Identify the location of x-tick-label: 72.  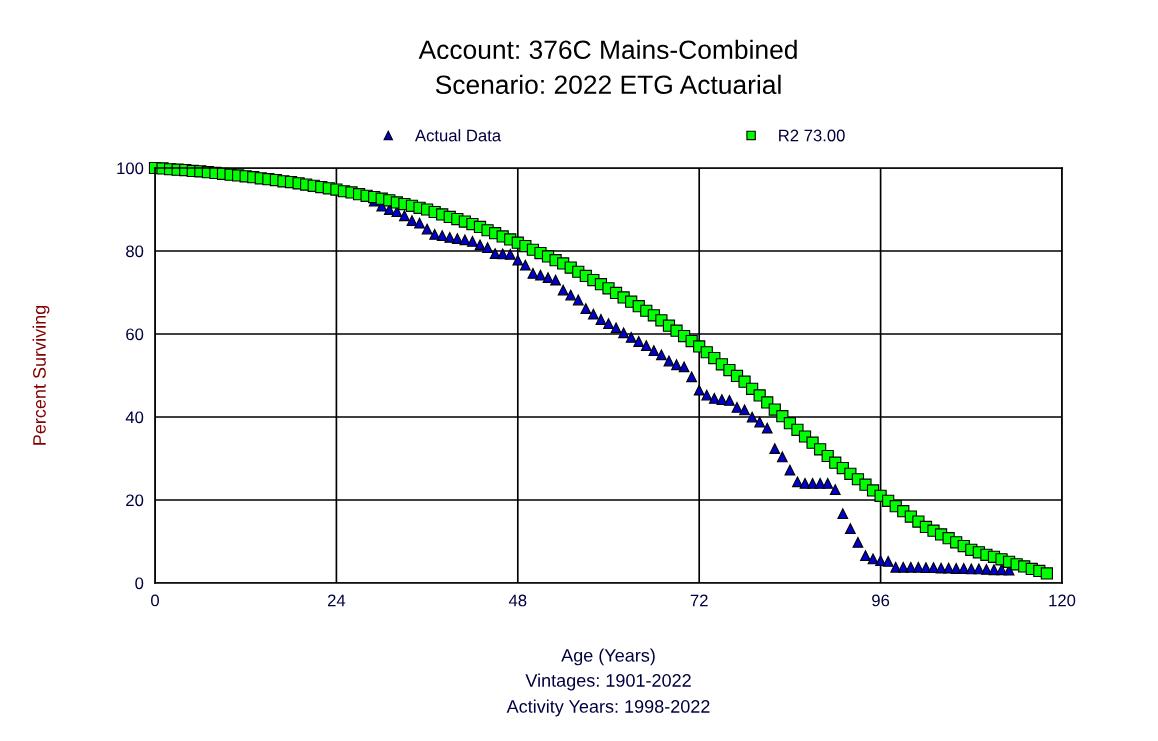
(699, 600).